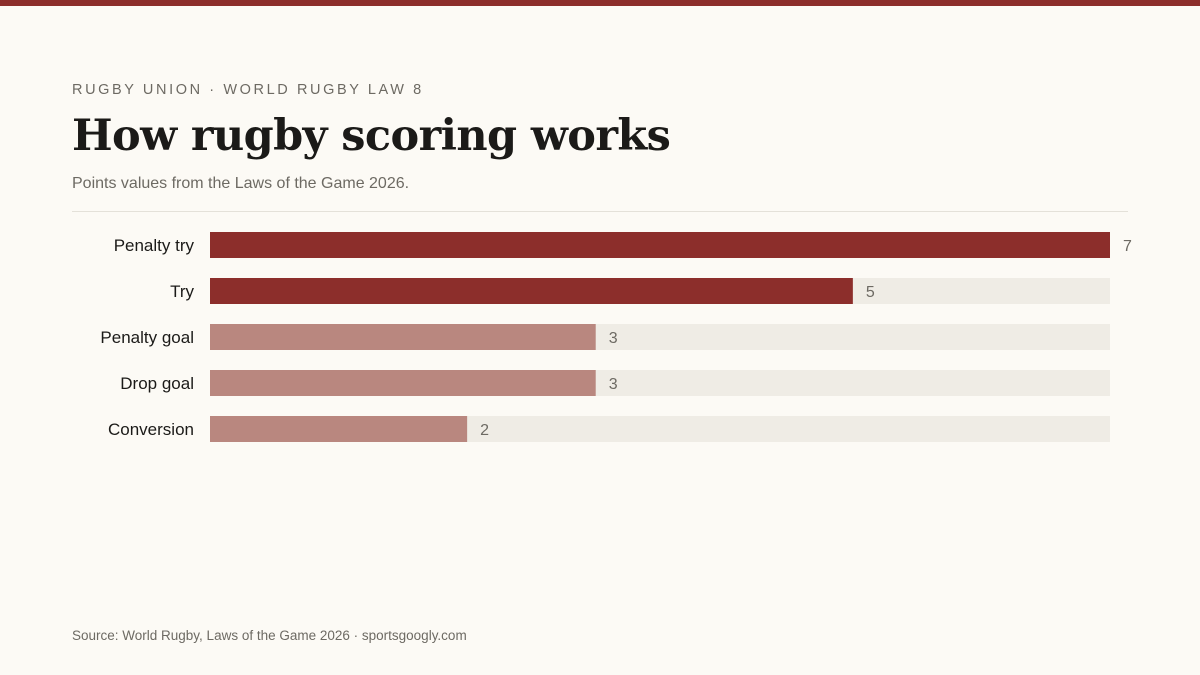 The image size is (1200, 675). What do you see at coordinates (600, 211) in the screenshot?
I see `header-divider` at bounding box center [600, 211].